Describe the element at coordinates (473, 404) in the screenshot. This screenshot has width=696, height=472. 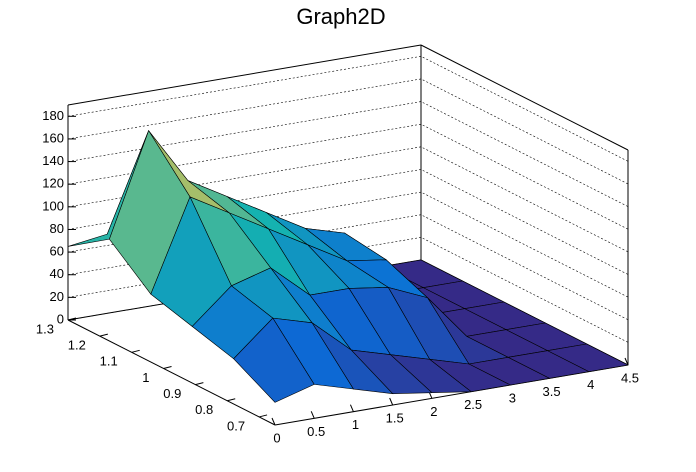
I see `x-tick-label: 2.5` at that location.